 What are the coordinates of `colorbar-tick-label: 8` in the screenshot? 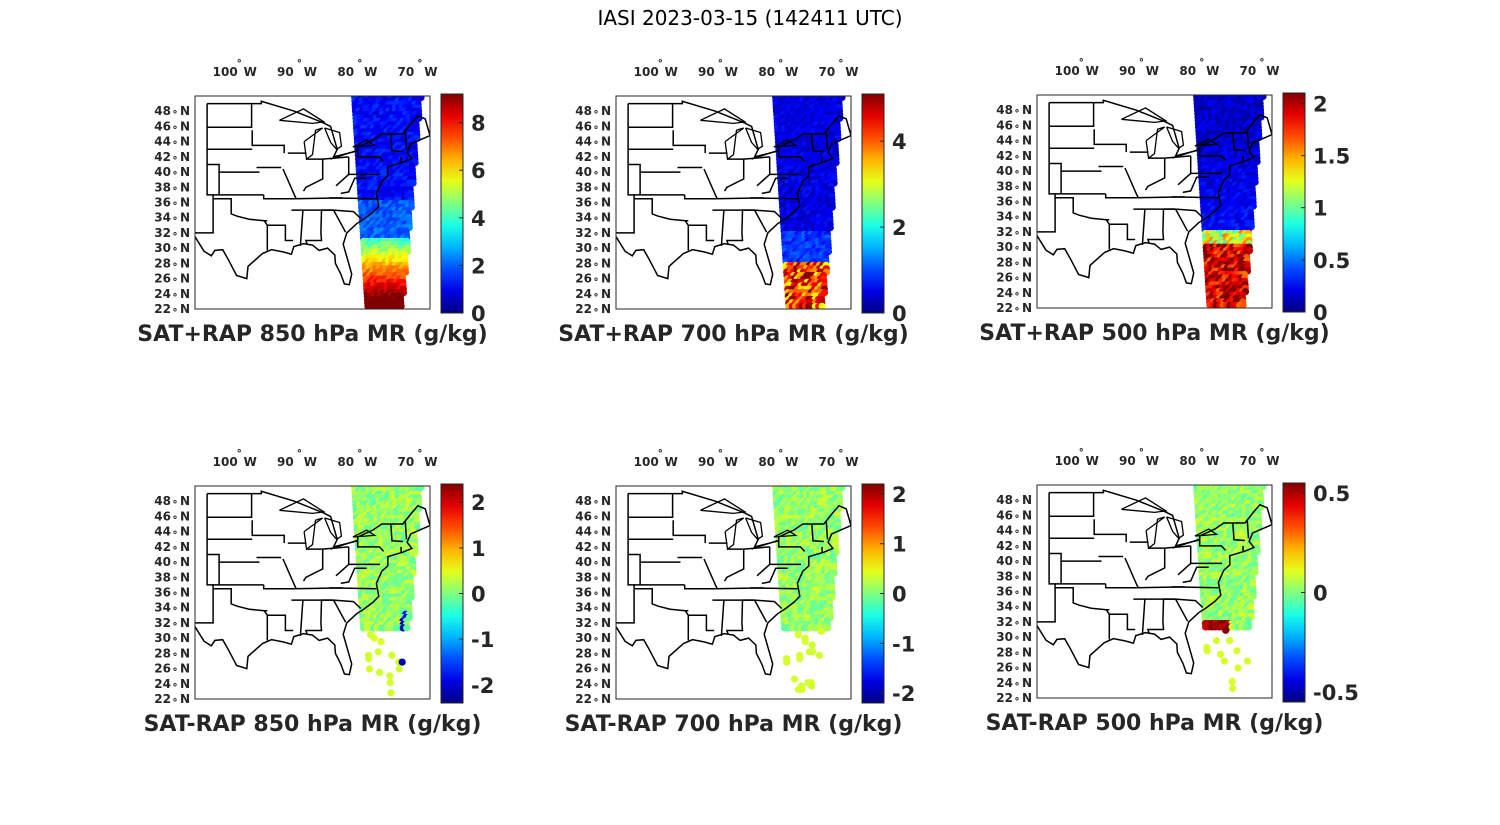 It's located at (478, 124).